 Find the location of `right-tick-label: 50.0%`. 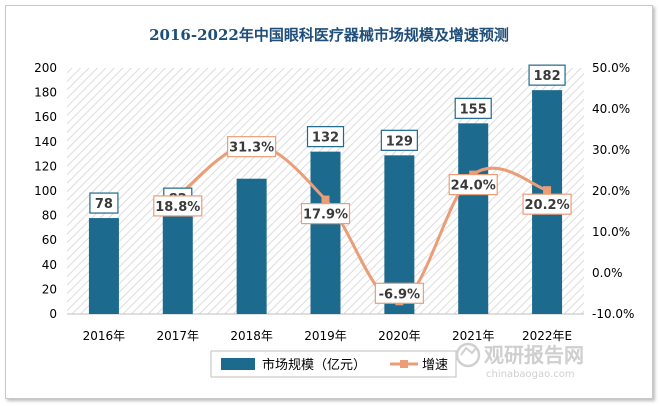

right-tick-label: 50.0% is located at coordinates (611, 68).